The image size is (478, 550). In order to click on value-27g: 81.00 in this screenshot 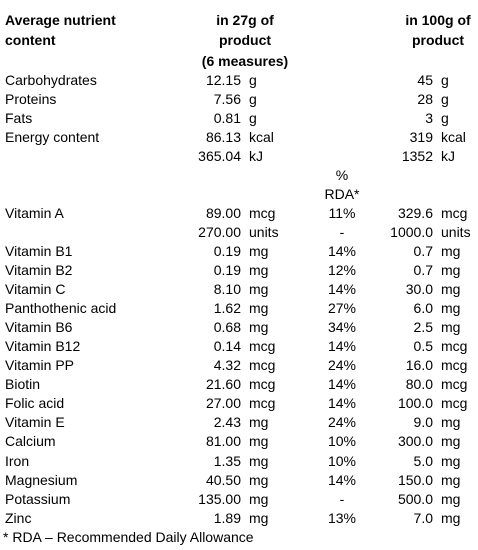, I will do `click(223, 441)`.